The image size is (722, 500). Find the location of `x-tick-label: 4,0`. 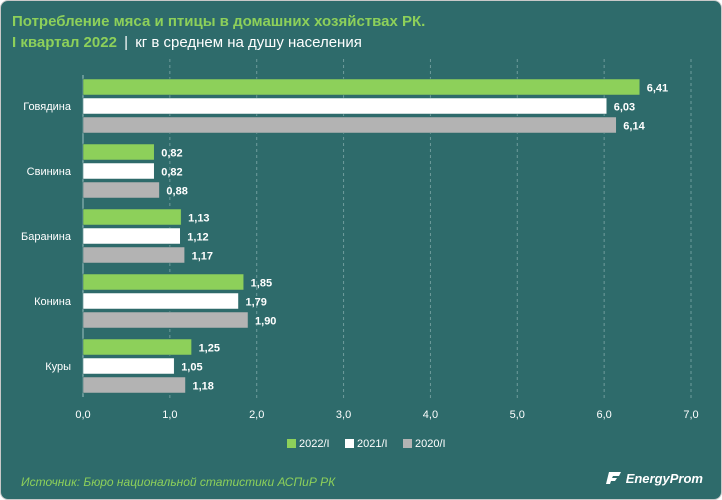

x-tick-label: 4,0 is located at coordinates (430, 415).